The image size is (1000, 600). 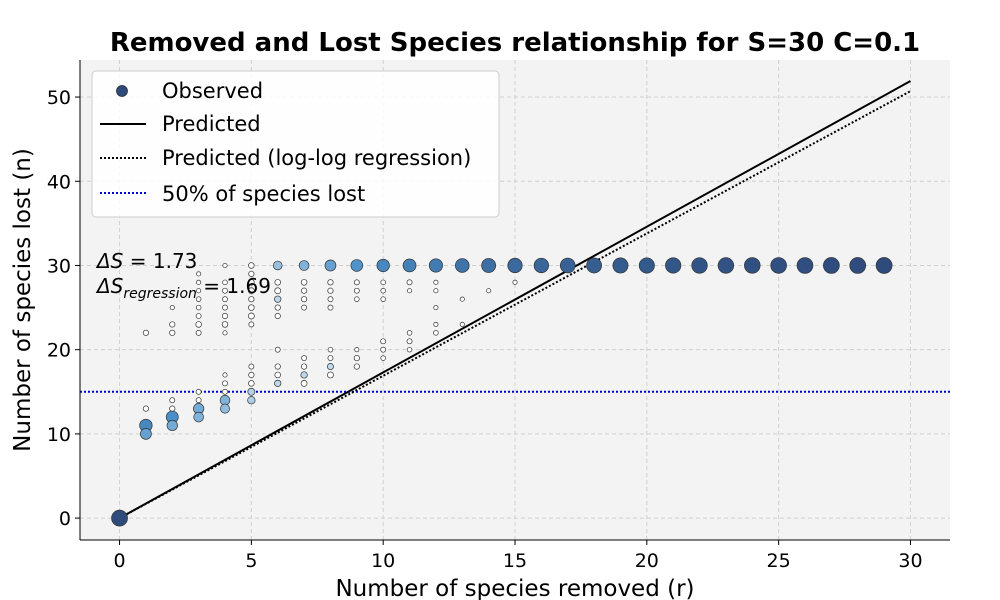 What do you see at coordinates (59, 266) in the screenshot?
I see `y-tick-label: 30` at bounding box center [59, 266].